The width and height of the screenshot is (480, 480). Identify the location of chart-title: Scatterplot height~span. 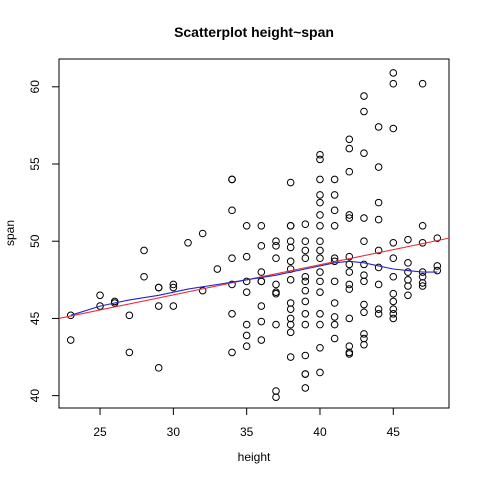
(254, 32).